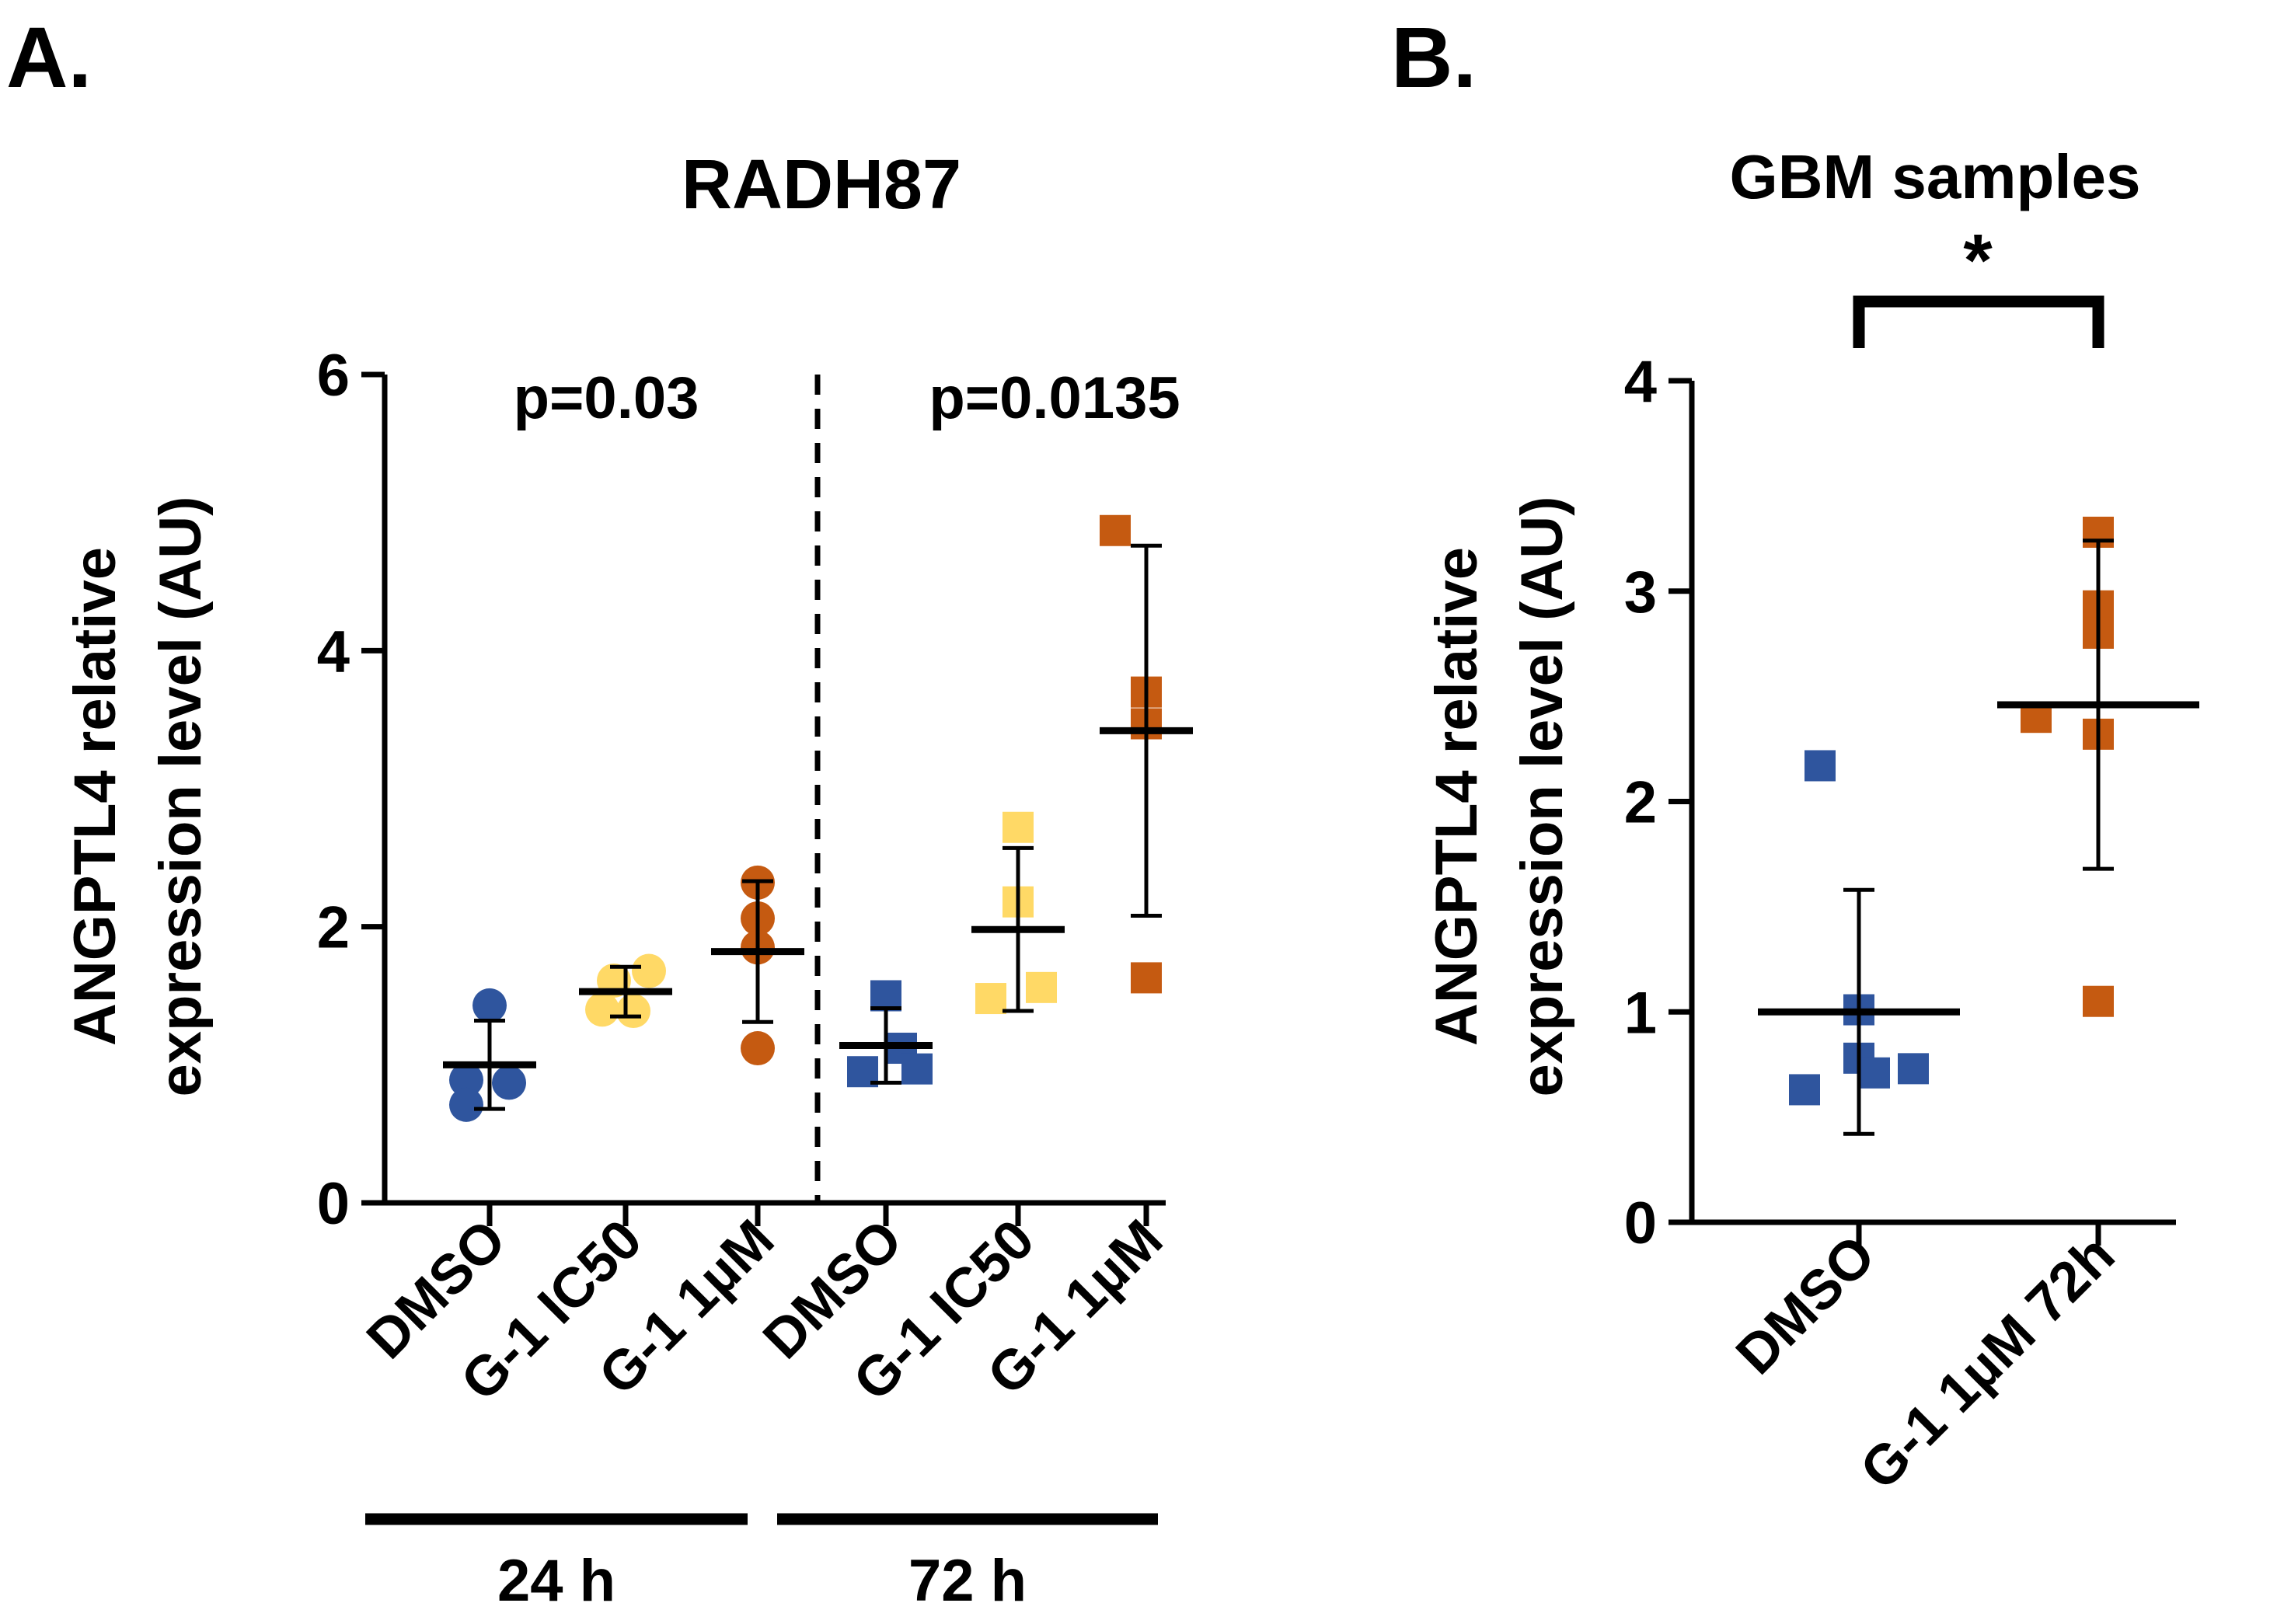 The image size is (2277, 1624). What do you see at coordinates (1018, 913) in the screenshot?
I see `series-72-h-g-1-ic50` at bounding box center [1018, 913].